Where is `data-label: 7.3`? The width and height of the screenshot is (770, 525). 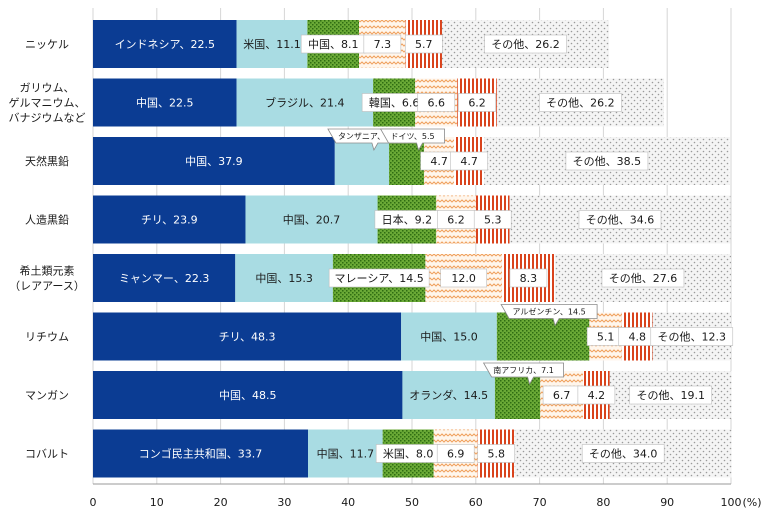 data-label: 7.3 is located at coordinates (383, 44).